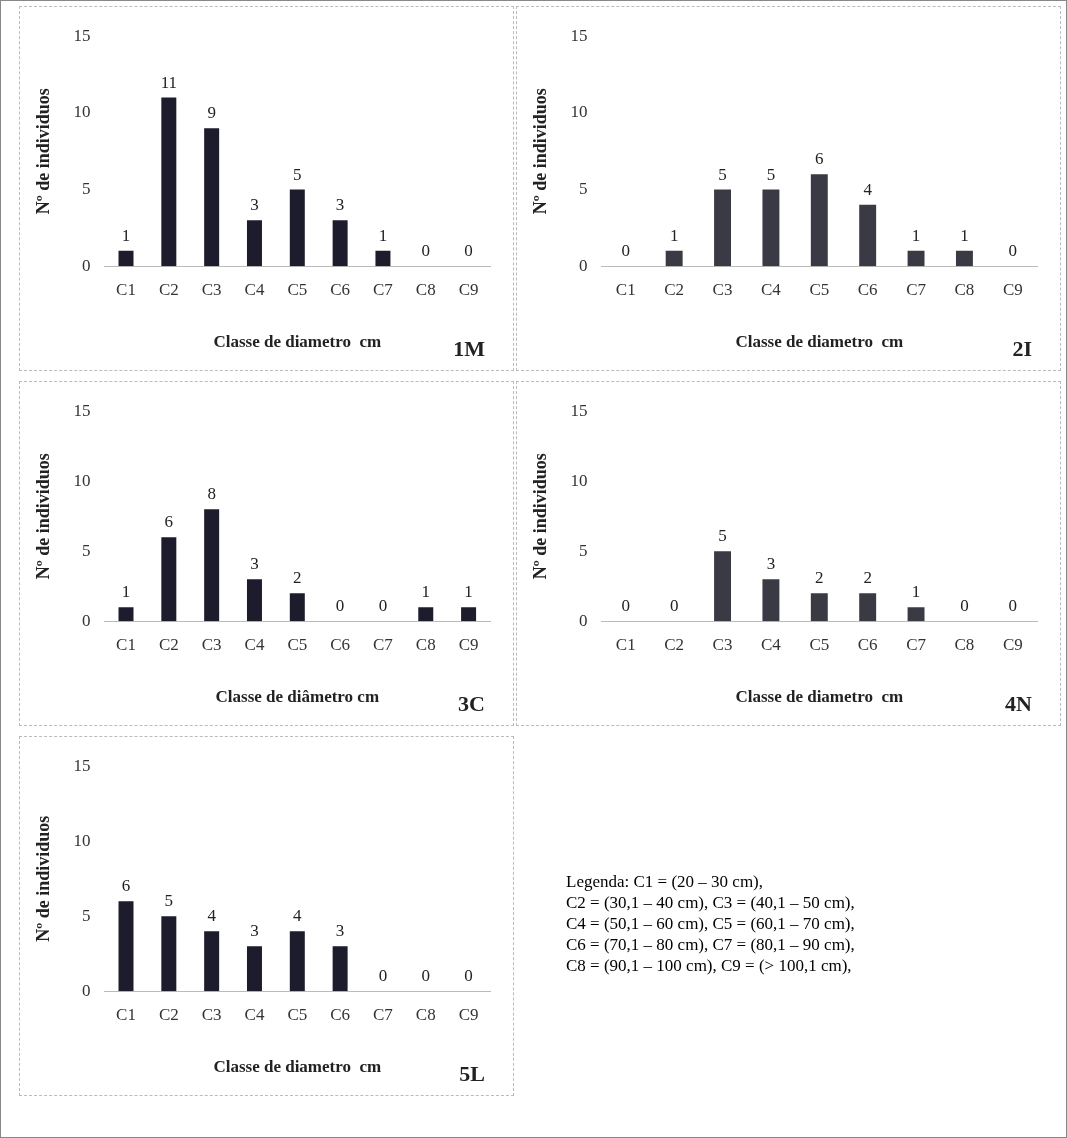  I want to click on data-label: 11, so click(169, 82).